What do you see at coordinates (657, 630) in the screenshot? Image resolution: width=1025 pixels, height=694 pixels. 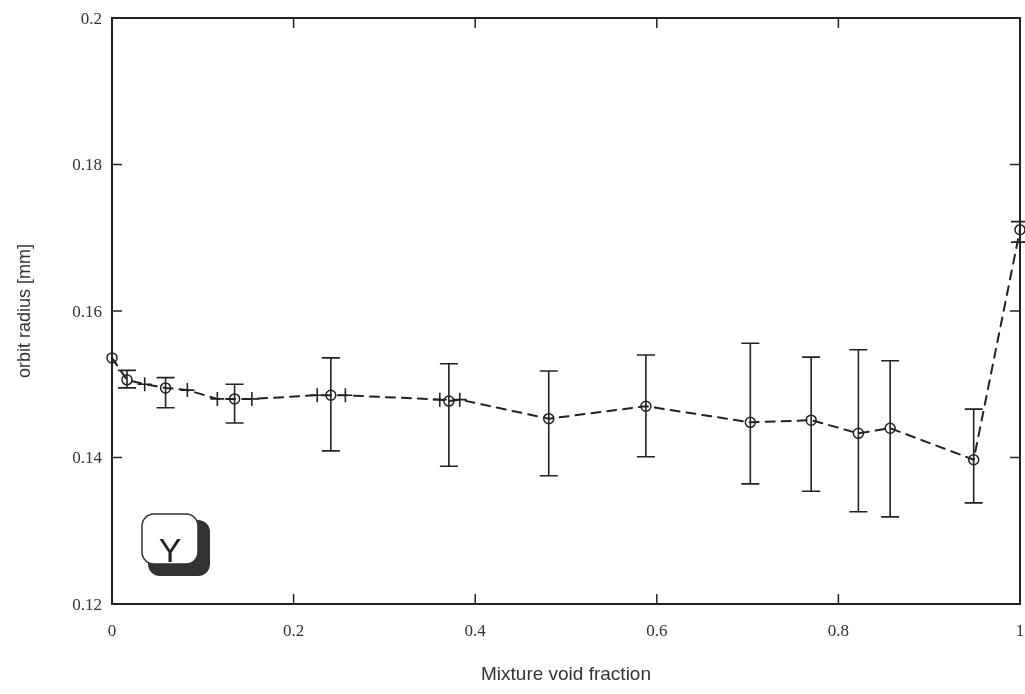 I see `x-tick-label: 0.6` at bounding box center [657, 630].